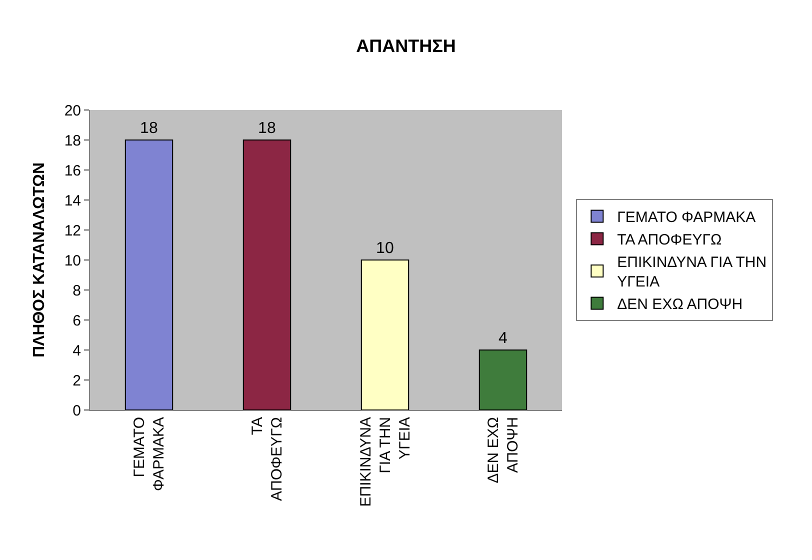 This screenshot has height=560, width=812. What do you see at coordinates (686, 217) in the screenshot?
I see `legend-label: ΓΕΜΑΤΟ ΦΑΡΜΑΚΑ` at bounding box center [686, 217].